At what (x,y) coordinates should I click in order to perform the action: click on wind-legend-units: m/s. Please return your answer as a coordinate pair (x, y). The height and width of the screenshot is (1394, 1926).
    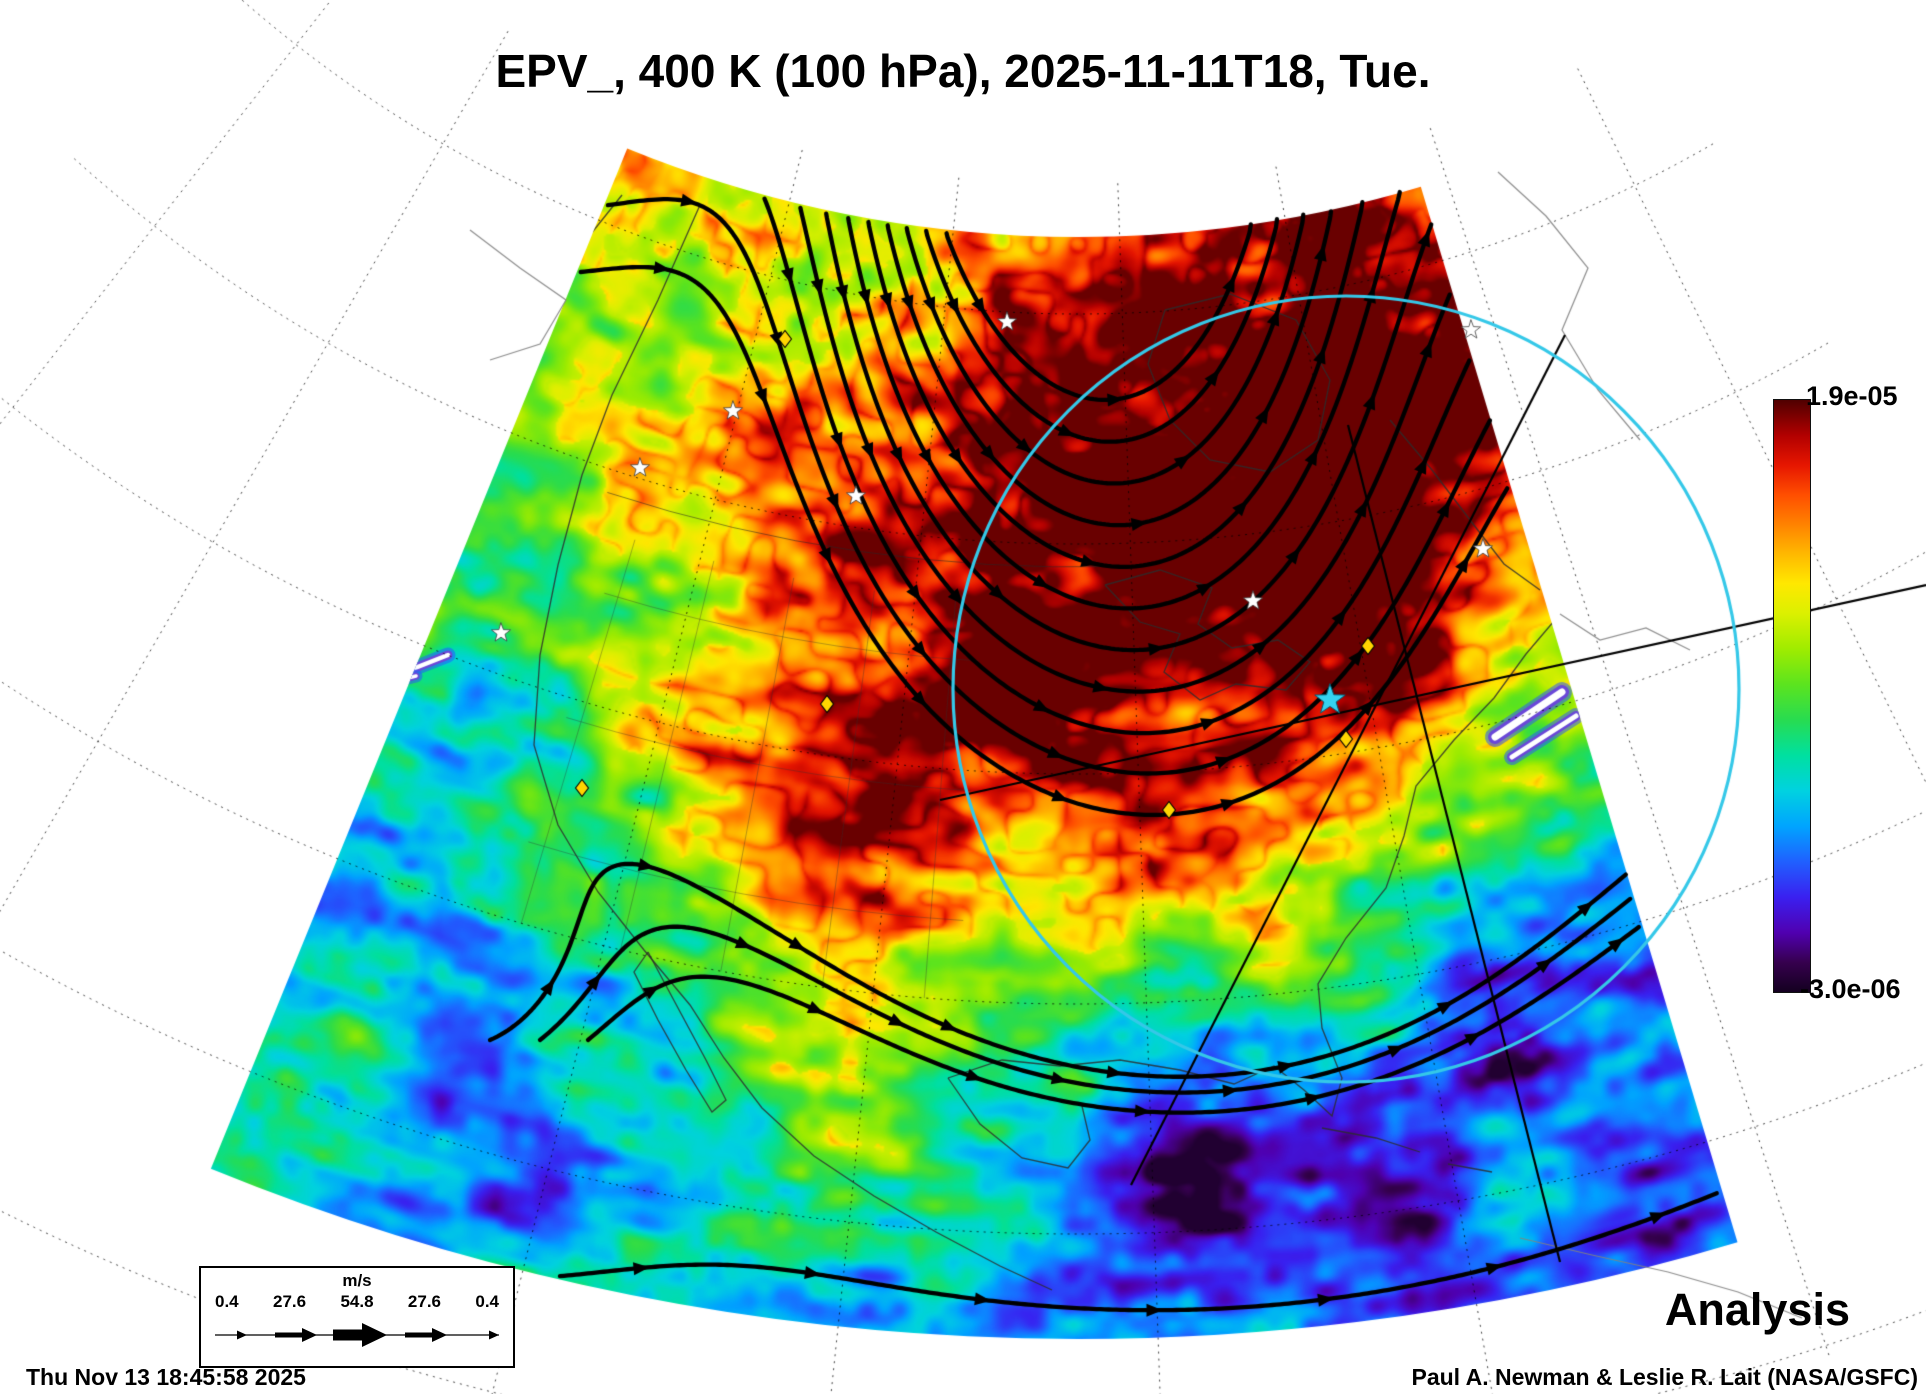
    Looking at the image, I should click on (357, 1280).